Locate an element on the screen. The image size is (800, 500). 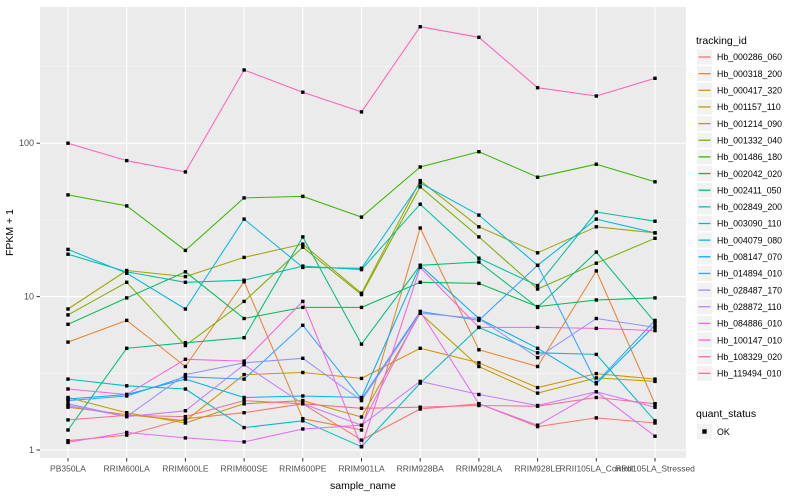
legend-item: Hb_119494_010 is located at coordinates (739, 373).